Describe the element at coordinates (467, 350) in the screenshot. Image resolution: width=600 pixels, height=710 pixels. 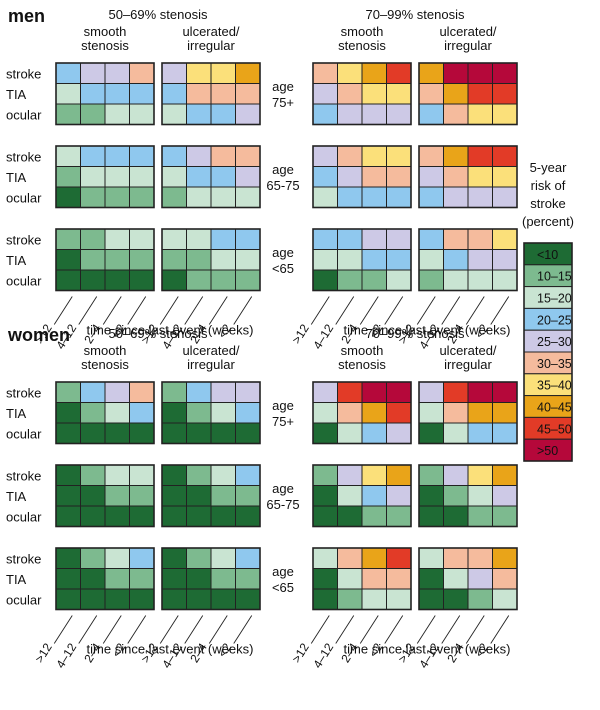
I see `plaque-type-line: ulcerated/` at that location.